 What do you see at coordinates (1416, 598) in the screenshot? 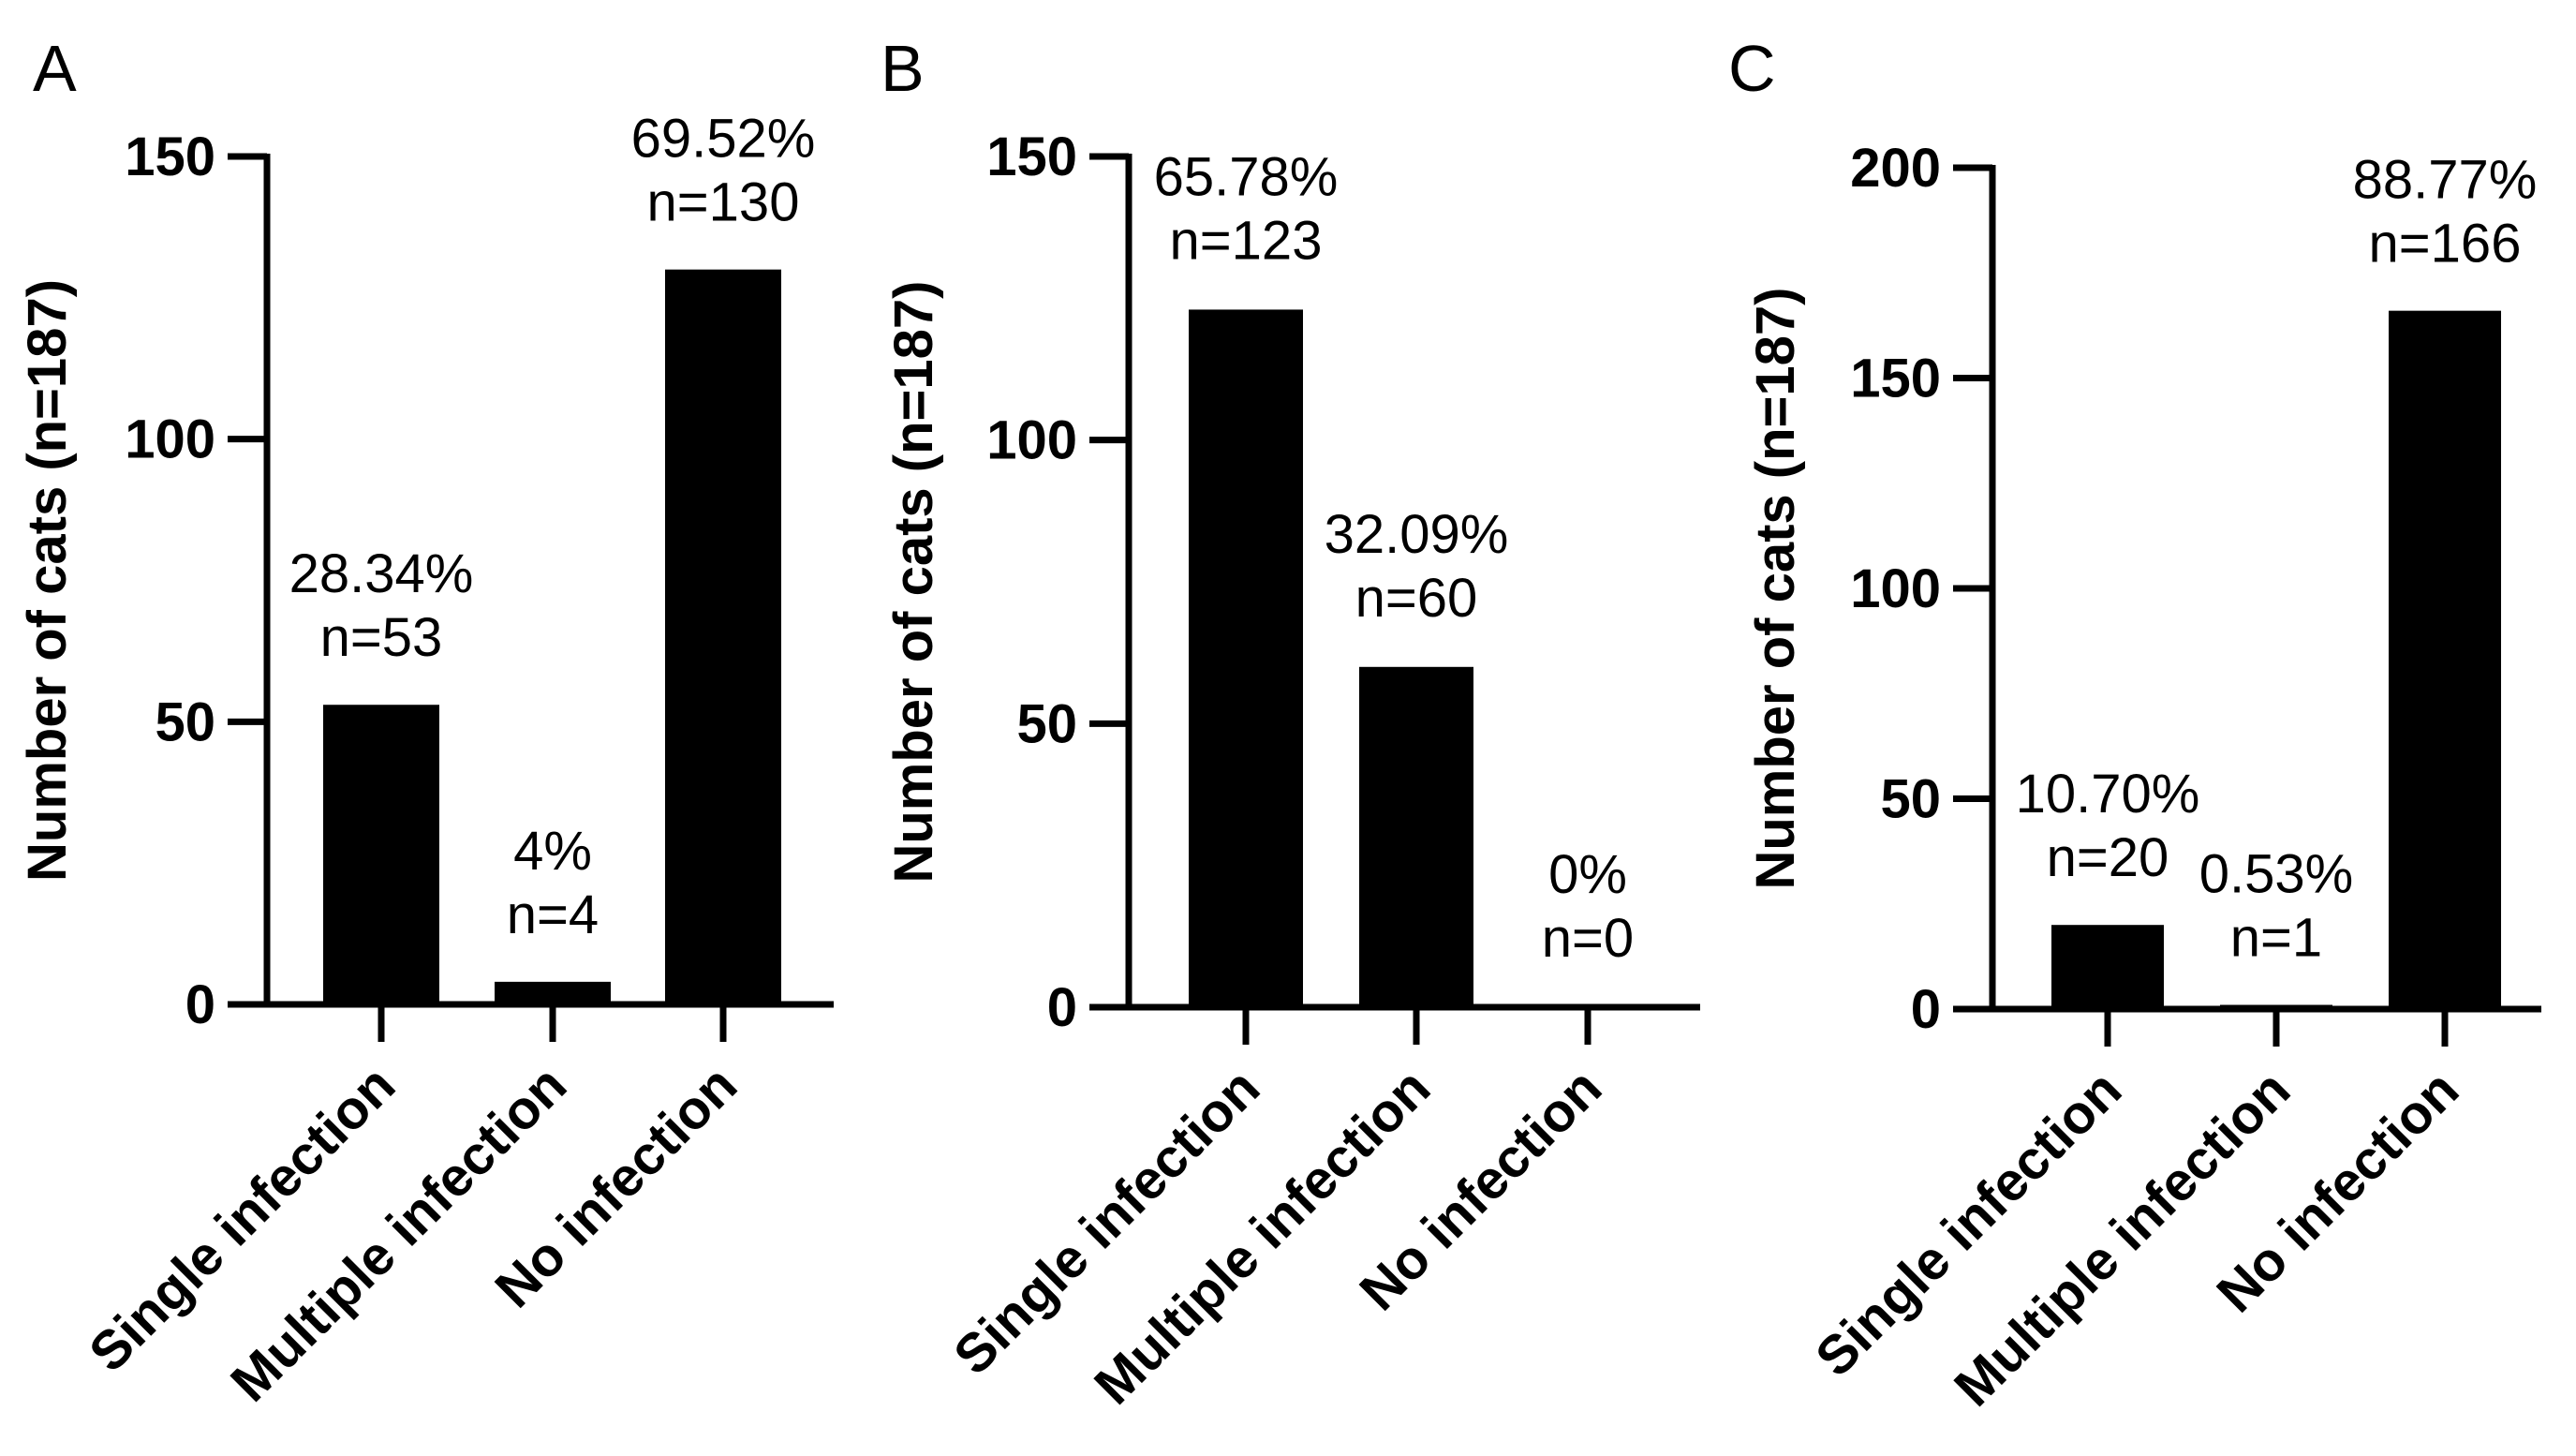
I see `data-label-count: n=60` at bounding box center [1416, 598].